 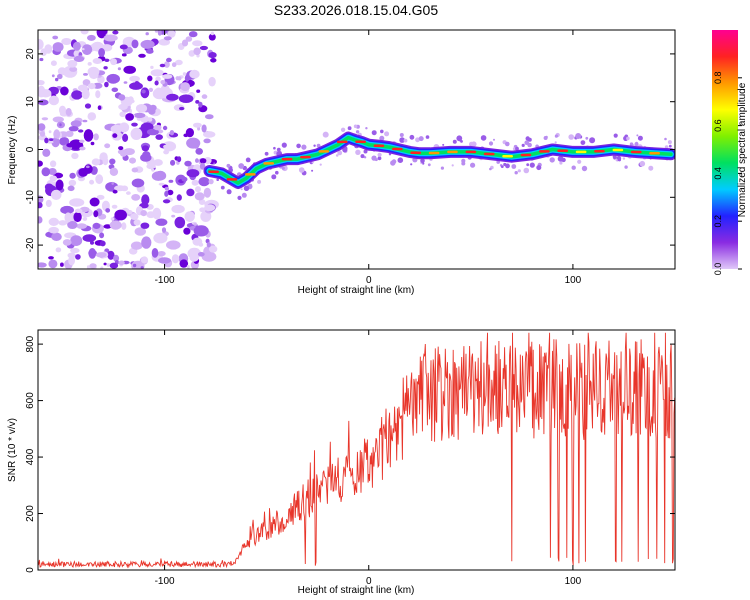 What do you see at coordinates (742, 149) in the screenshot?
I see `colorbar-label: Normalized spectral amplitude` at bounding box center [742, 149].